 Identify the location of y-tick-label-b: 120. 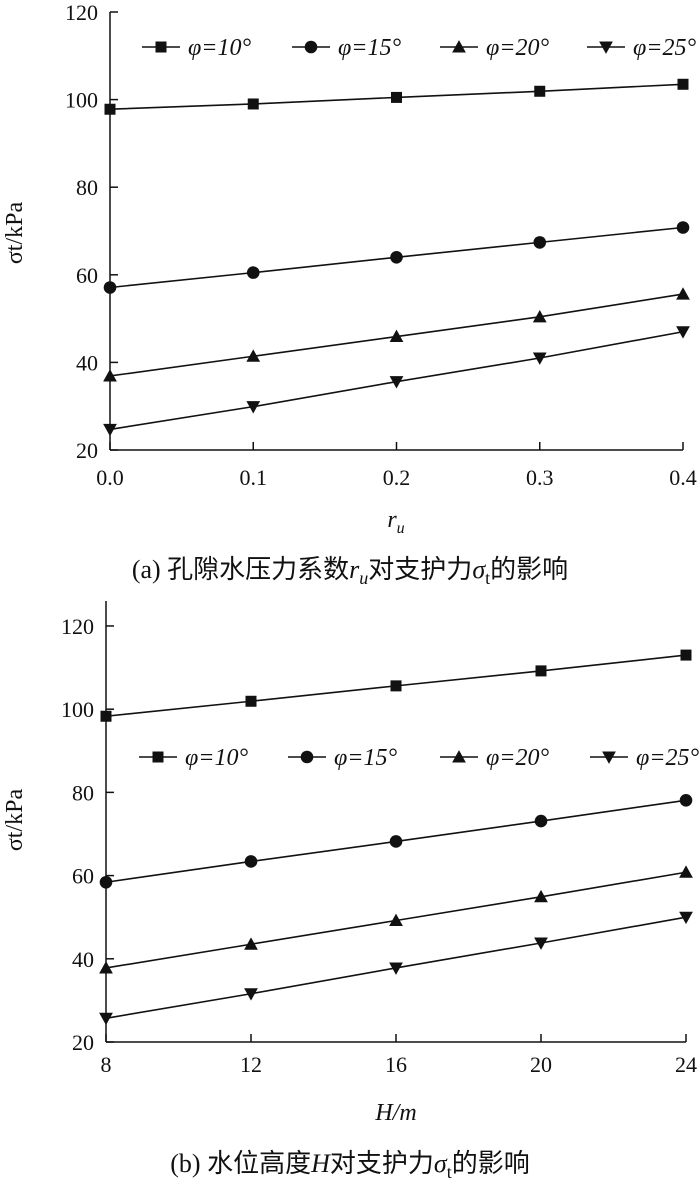
(77, 626).